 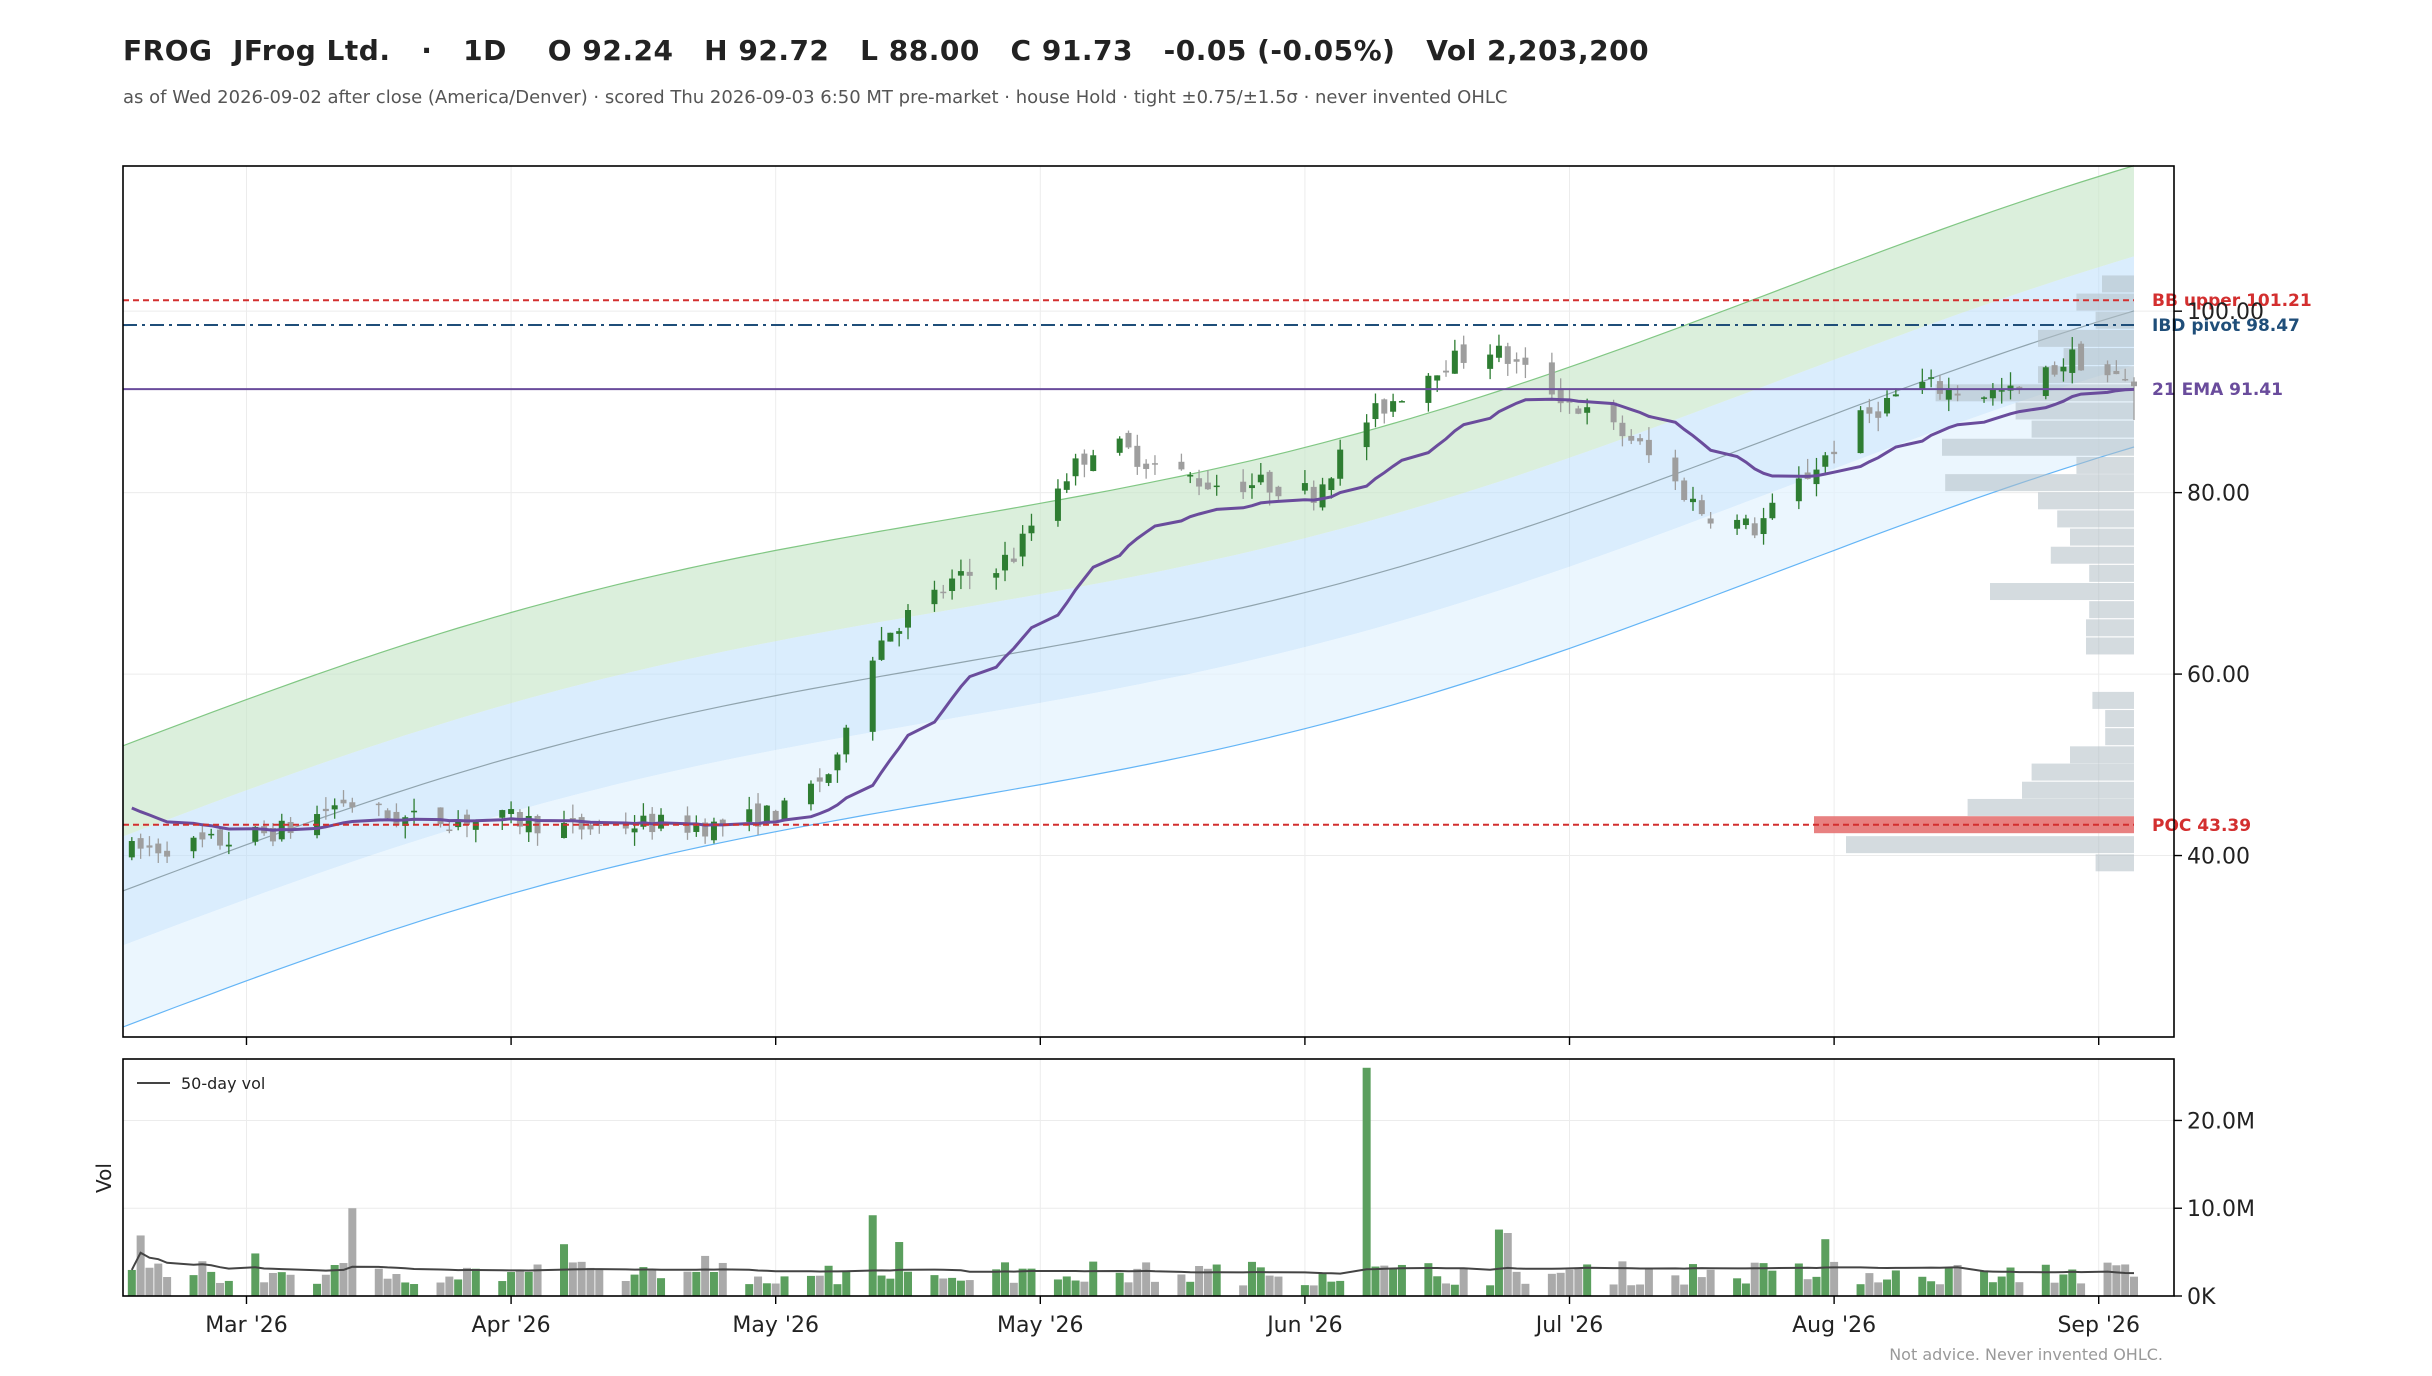 What do you see at coordinates (246, 1325) in the screenshot?
I see `x-tick-label: Mar '26` at bounding box center [246, 1325].